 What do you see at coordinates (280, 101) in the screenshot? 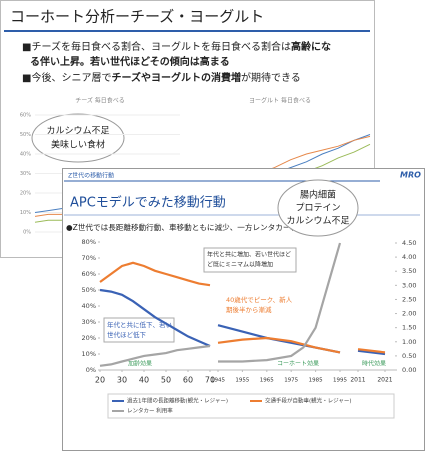
I see `chart-title: ヨーグルト 毎日食べる` at bounding box center [280, 101].